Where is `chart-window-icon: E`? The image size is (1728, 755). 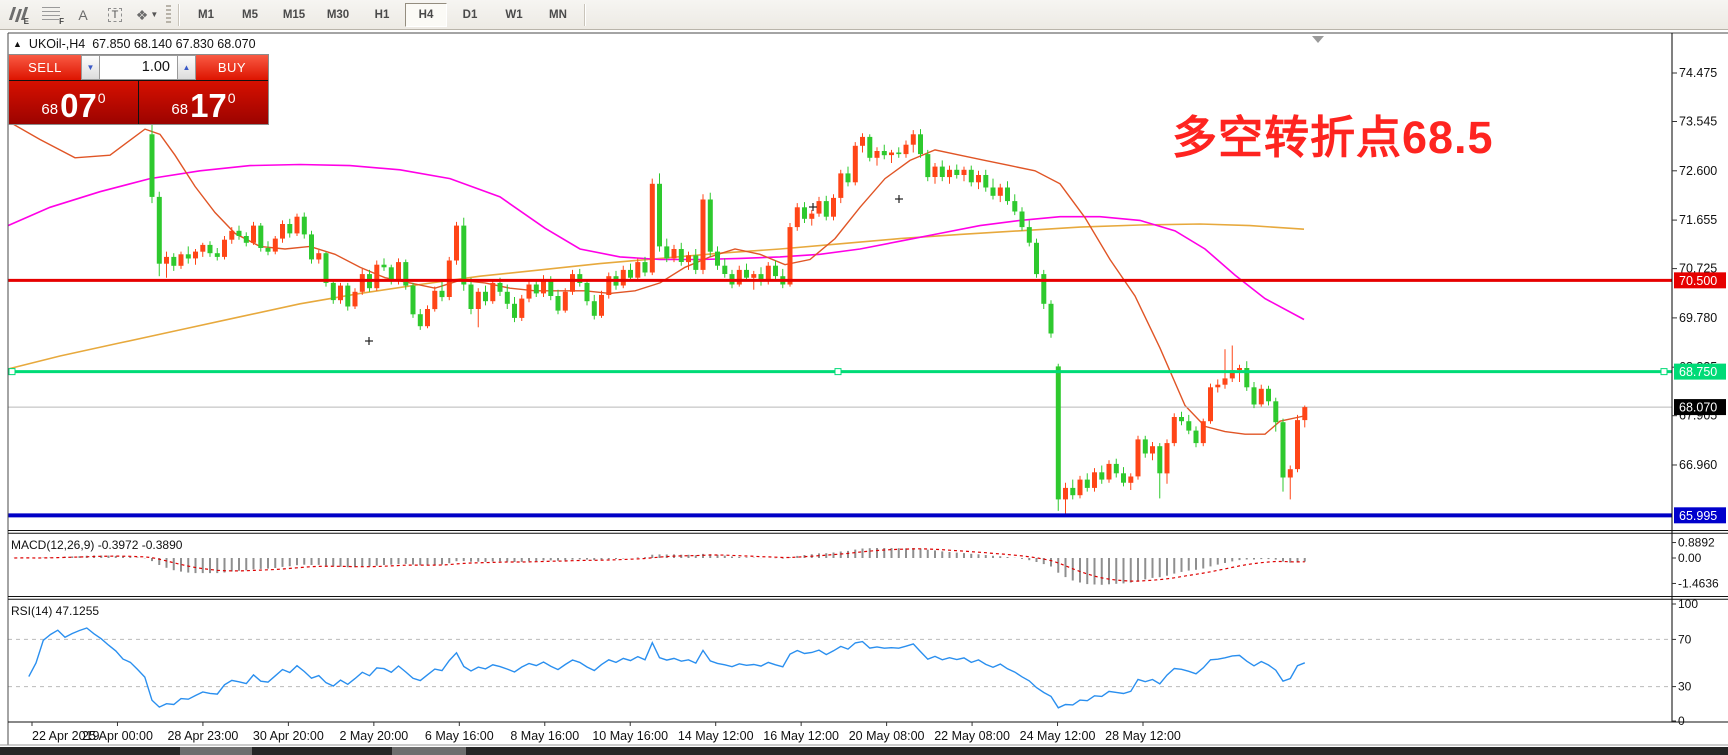
chart-window-icon: E is located at coordinates (19, 15).